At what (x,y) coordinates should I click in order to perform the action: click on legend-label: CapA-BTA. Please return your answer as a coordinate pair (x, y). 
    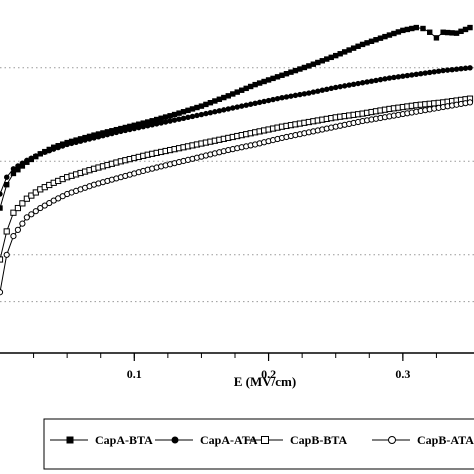
    Looking at the image, I should click on (124, 440).